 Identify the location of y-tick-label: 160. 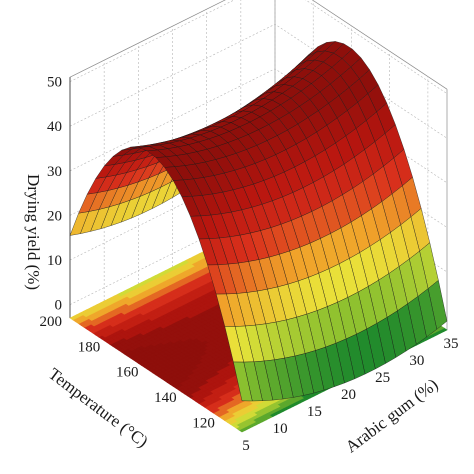
(127, 373).